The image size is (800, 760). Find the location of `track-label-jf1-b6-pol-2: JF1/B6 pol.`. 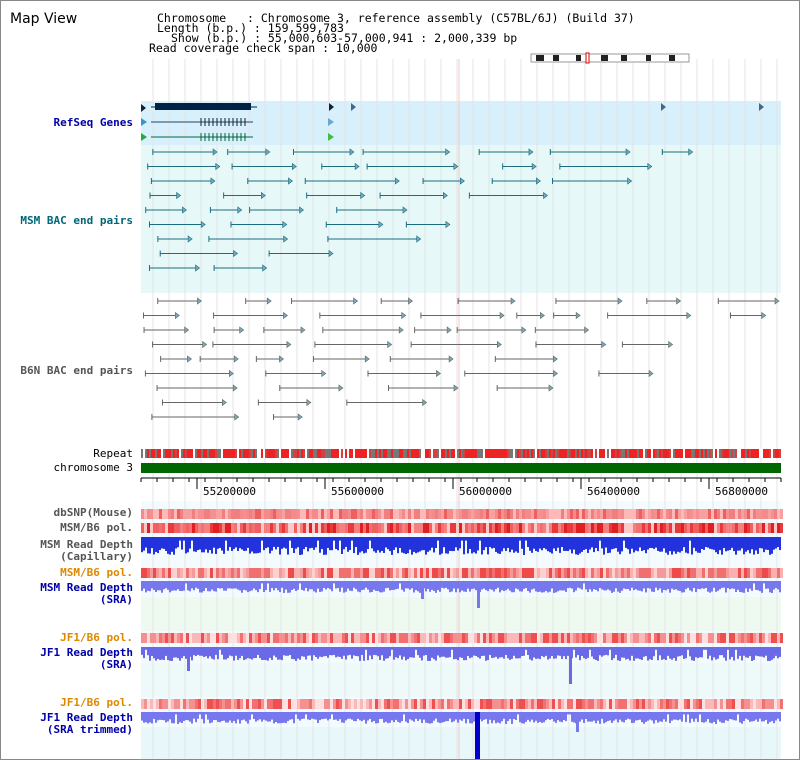

track-label-jf1-b6-pol-2: JF1/B6 pol. is located at coordinates (96, 702).